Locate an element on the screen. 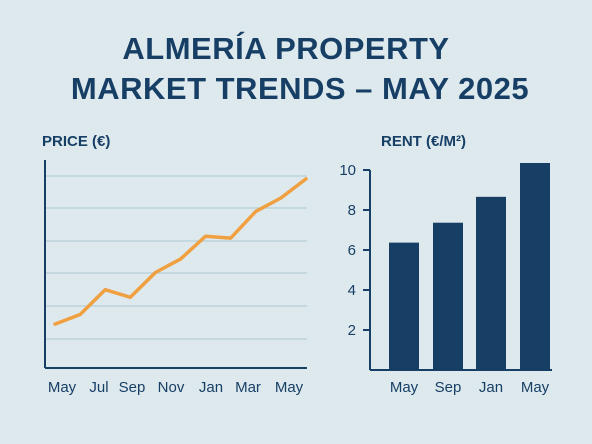 The height and width of the screenshot is (444, 592). price-x-tick-label: Nov is located at coordinates (171, 387).